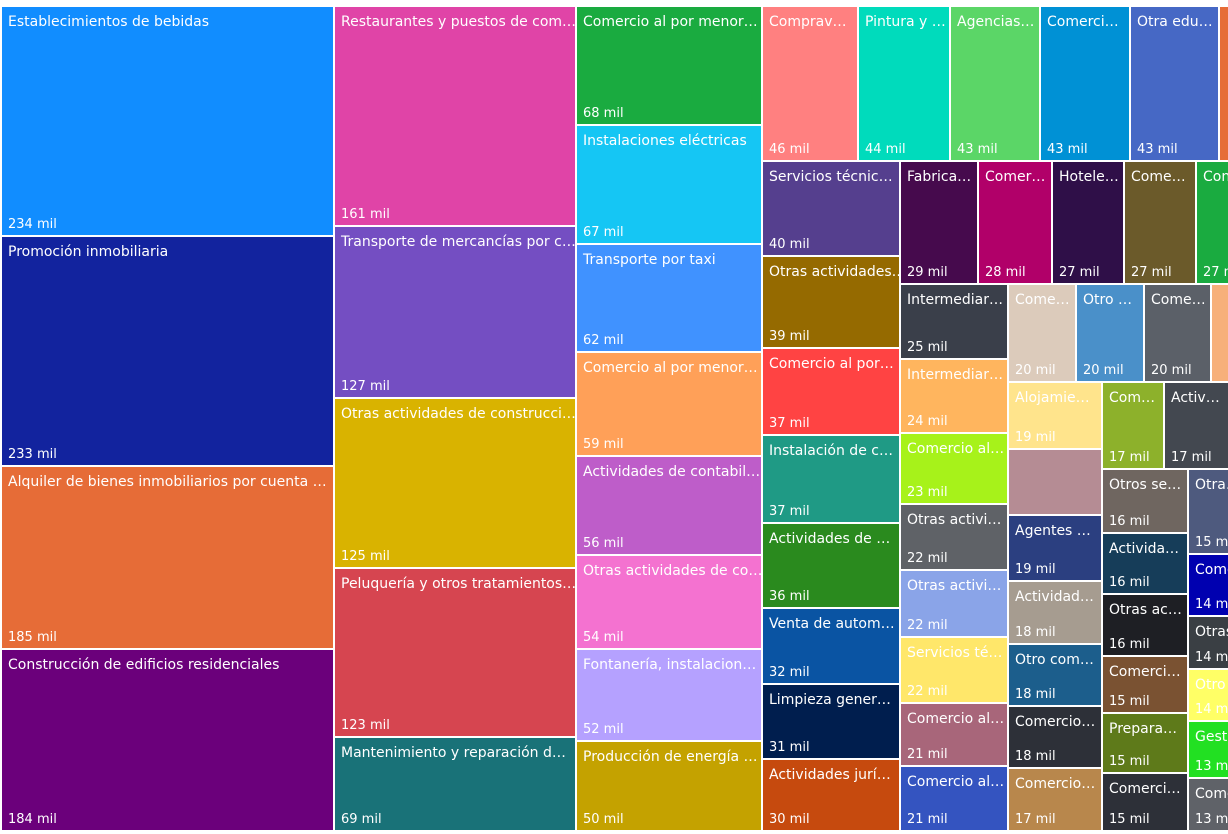  What do you see at coordinates (603, 113) in the screenshot?
I see `value-label: 68 mil` at bounding box center [603, 113].